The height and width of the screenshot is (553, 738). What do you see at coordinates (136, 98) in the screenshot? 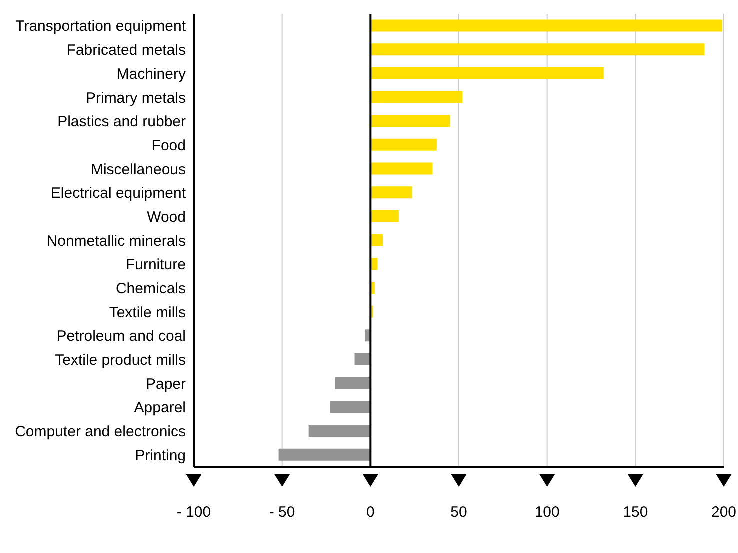
I see `y-tick-label: Primary metals` at bounding box center [136, 98].